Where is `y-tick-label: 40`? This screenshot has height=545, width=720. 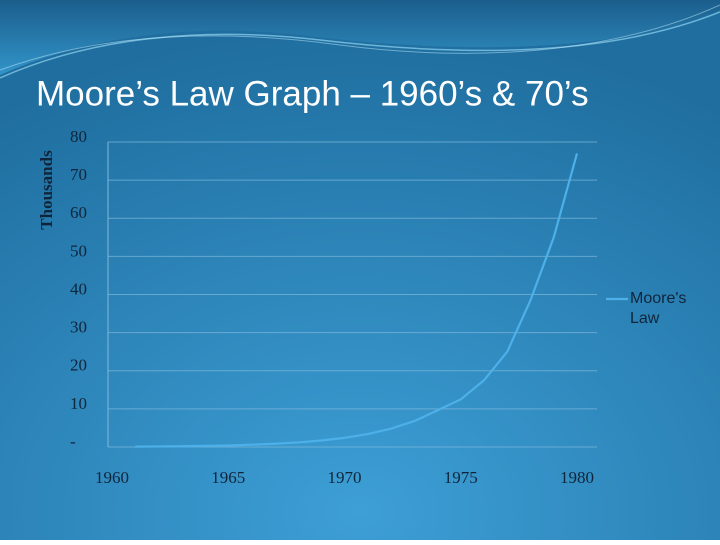 y-tick-label: 40 is located at coordinates (78, 288).